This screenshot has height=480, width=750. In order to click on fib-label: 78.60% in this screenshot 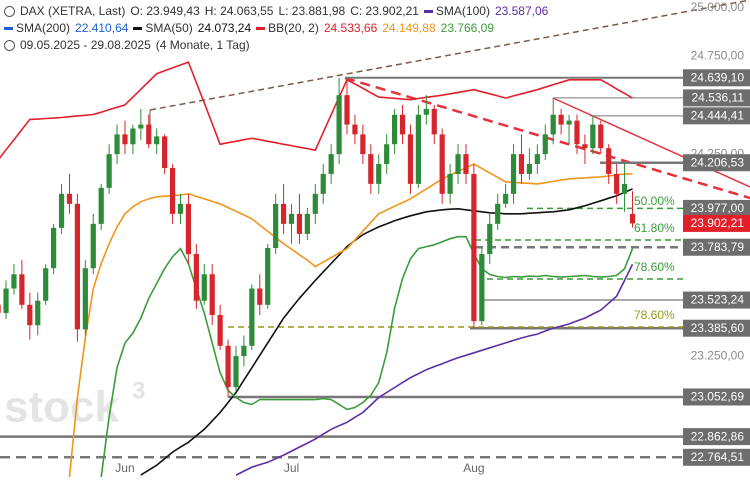, I will do `click(654, 315)`.